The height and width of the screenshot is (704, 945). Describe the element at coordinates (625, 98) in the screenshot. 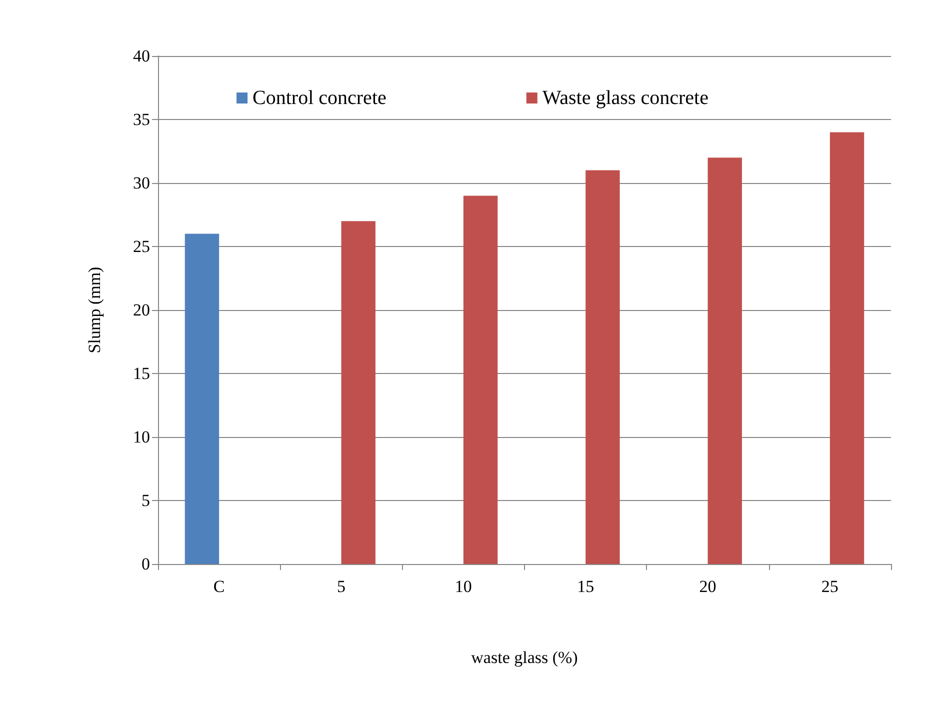

I see `legend-label: Waste glass concrete` at that location.